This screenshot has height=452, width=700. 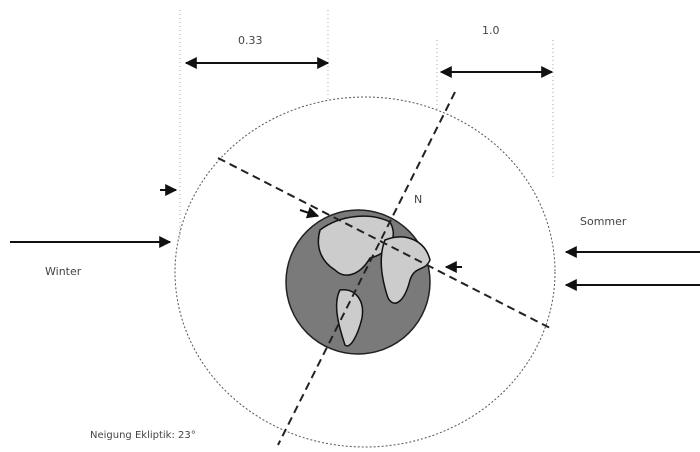 I want to click on distance-label: 1.0, so click(x=491, y=30).